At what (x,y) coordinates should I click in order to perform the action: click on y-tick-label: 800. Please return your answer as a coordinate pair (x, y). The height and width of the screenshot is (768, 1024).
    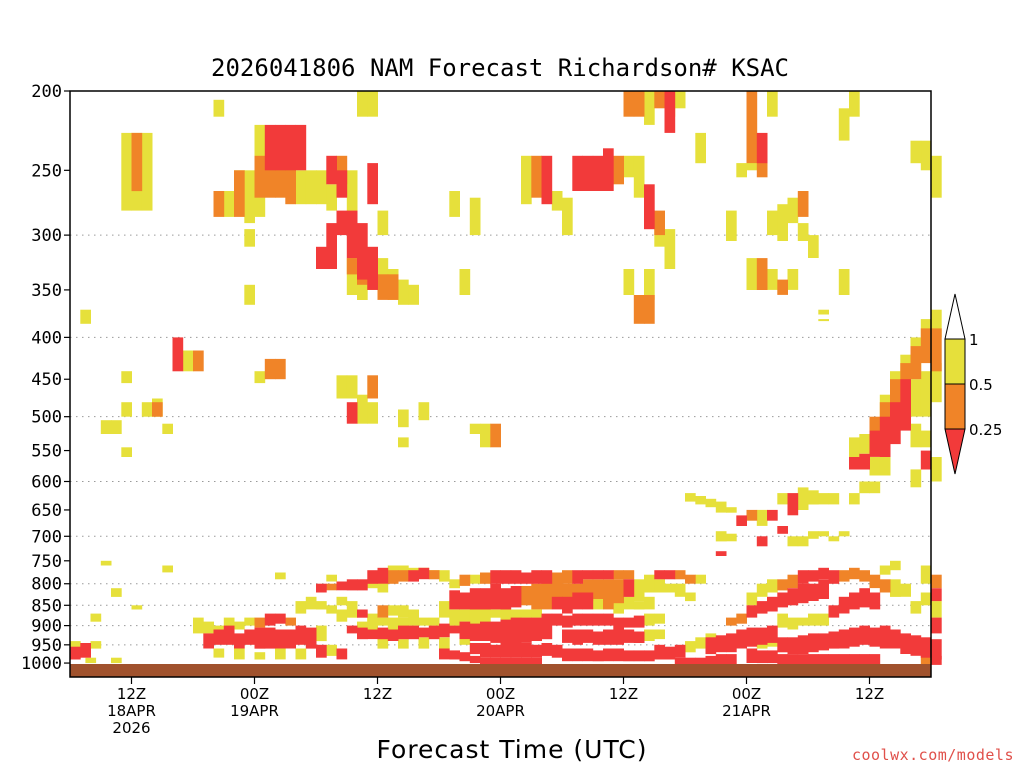
    Looking at the image, I should click on (46, 585).